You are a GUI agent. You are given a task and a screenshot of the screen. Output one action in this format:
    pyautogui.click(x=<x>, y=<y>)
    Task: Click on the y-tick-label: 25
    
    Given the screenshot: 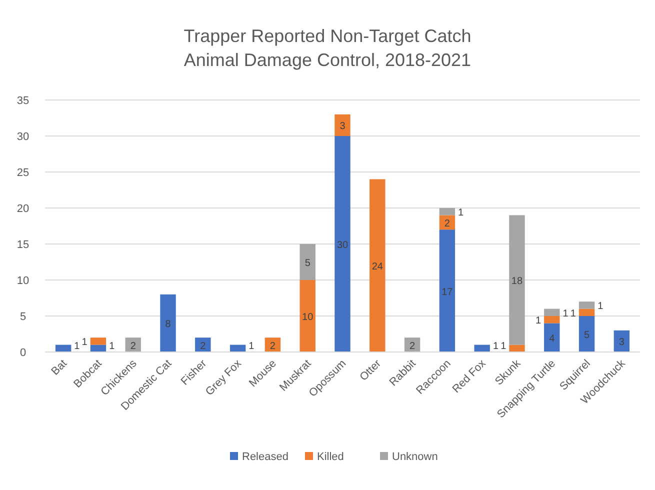 What is the action you would take?
    pyautogui.click(x=23, y=173)
    